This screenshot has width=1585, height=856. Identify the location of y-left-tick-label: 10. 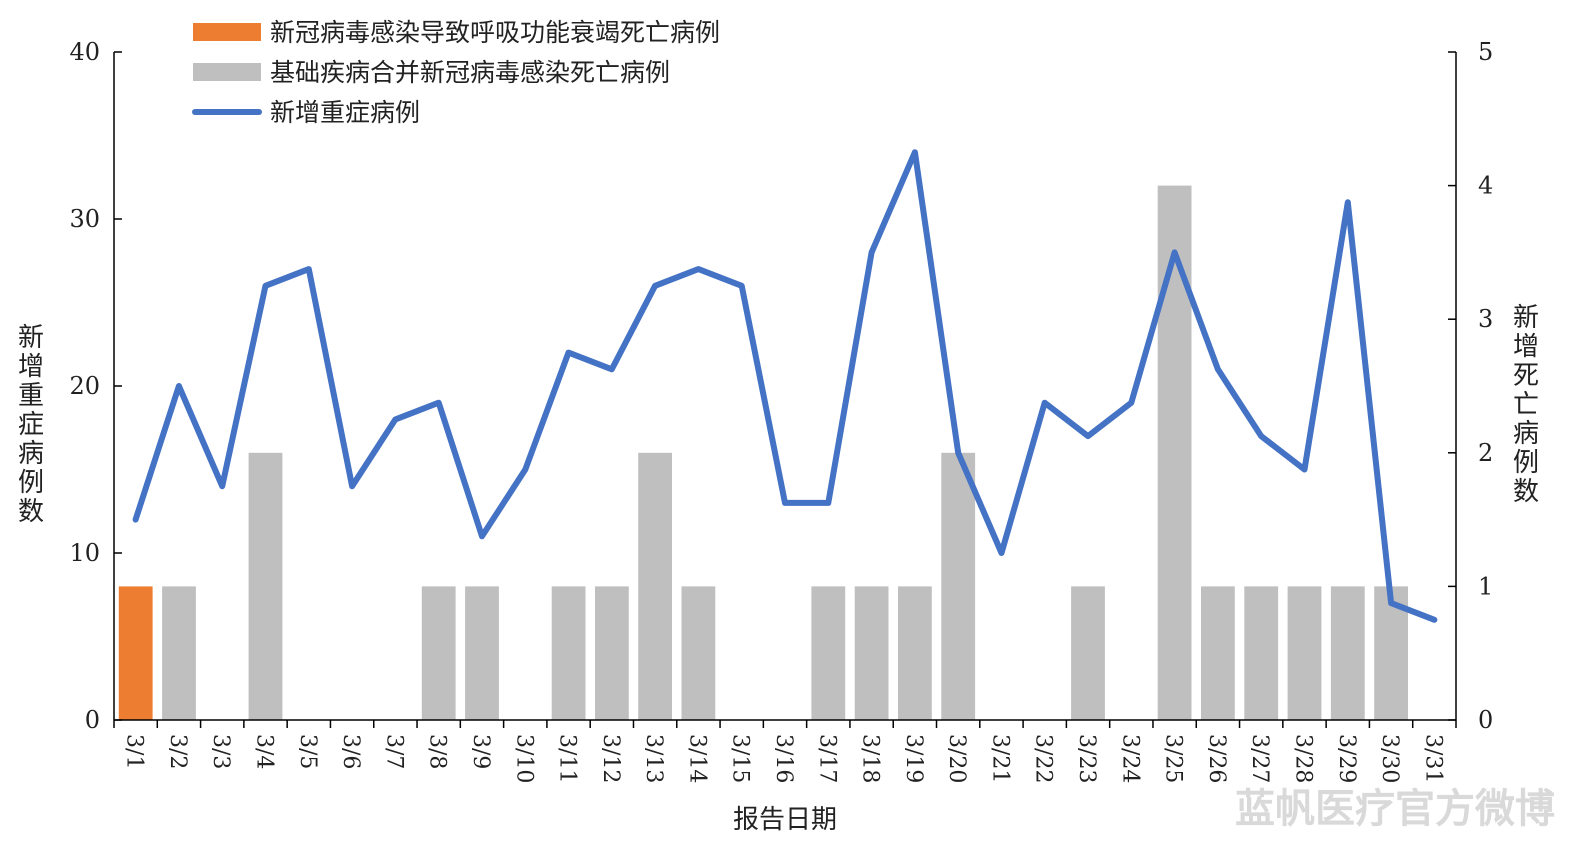
(84, 553).